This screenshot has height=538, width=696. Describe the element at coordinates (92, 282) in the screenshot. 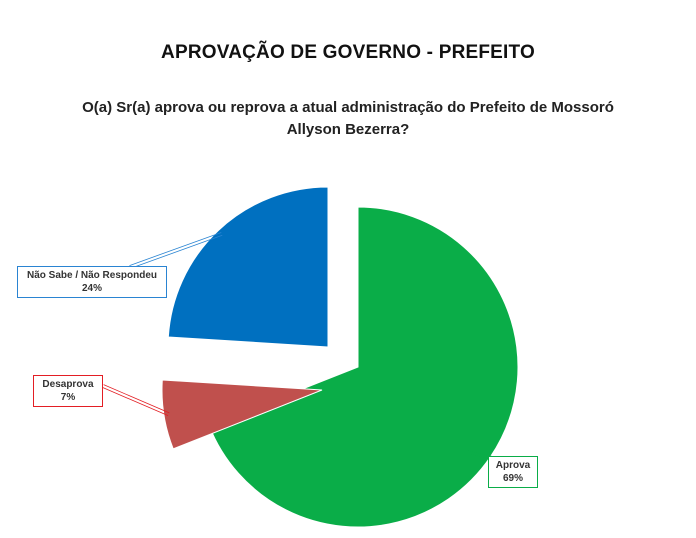

I see `data-label-nao-sabe: Não Sabe / Não Respondeu 24%` at that location.